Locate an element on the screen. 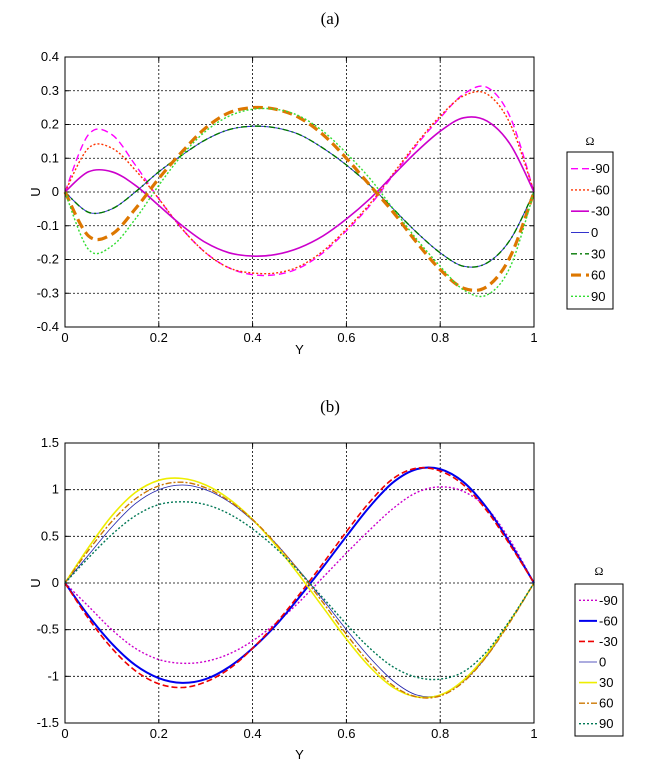 The image size is (659, 764). y-tick-label: -1 is located at coordinates (53, 675).